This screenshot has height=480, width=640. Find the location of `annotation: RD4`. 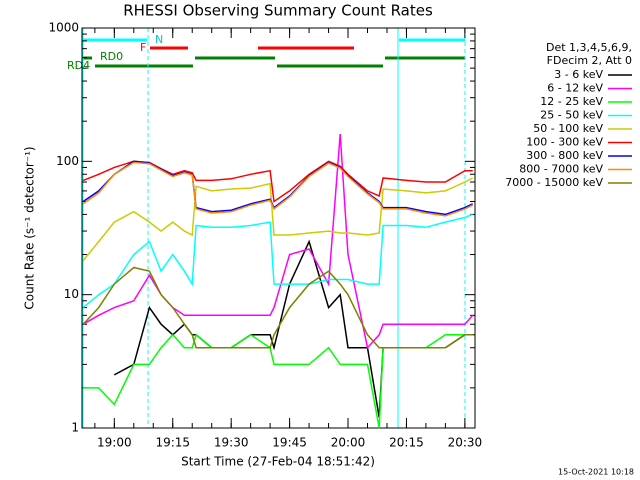

annotation: RD4 is located at coordinates (78, 65).